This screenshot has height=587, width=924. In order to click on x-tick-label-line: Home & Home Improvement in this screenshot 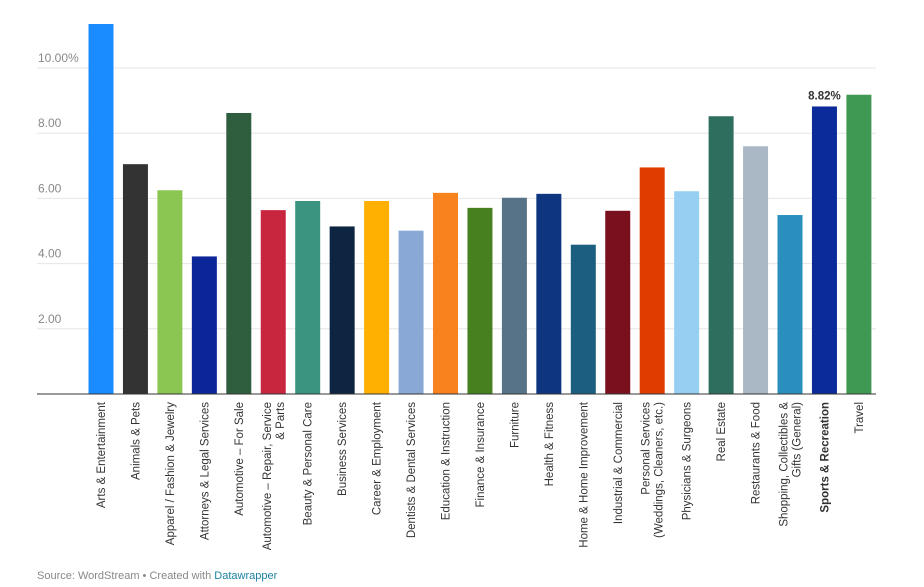, I will do `click(584, 474)`.